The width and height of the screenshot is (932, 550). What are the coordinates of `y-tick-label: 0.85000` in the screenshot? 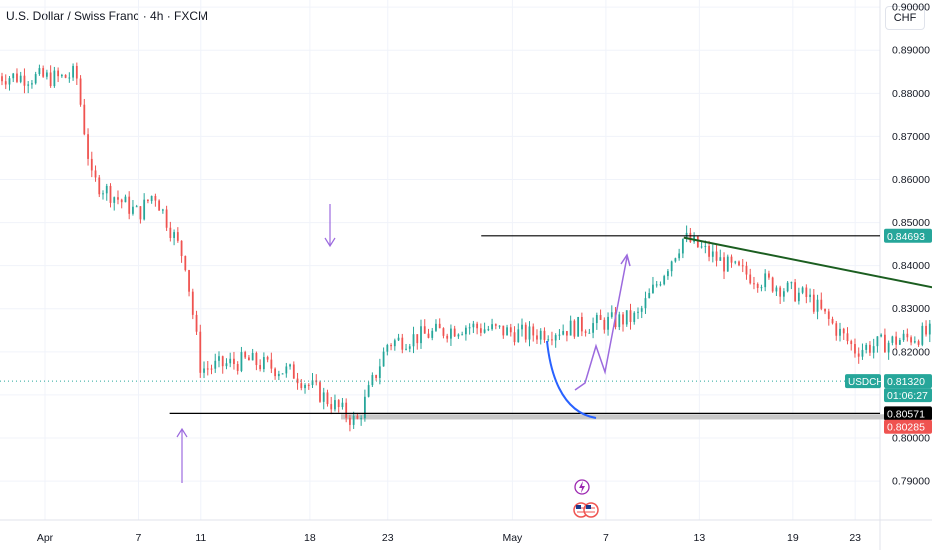 It's located at (911, 223).